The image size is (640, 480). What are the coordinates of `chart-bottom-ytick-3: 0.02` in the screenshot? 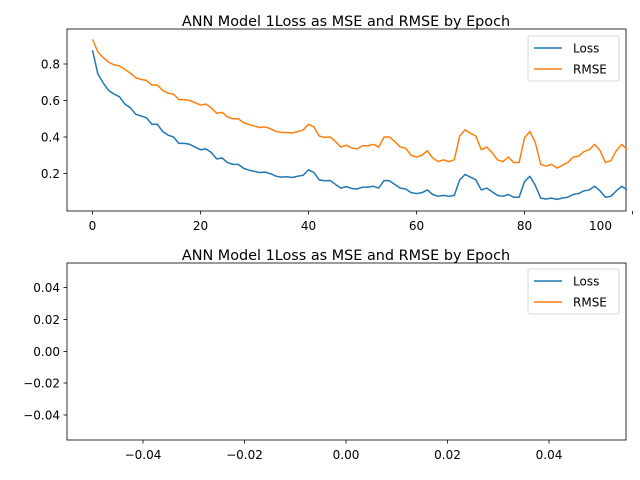 It's located at (50, 320).